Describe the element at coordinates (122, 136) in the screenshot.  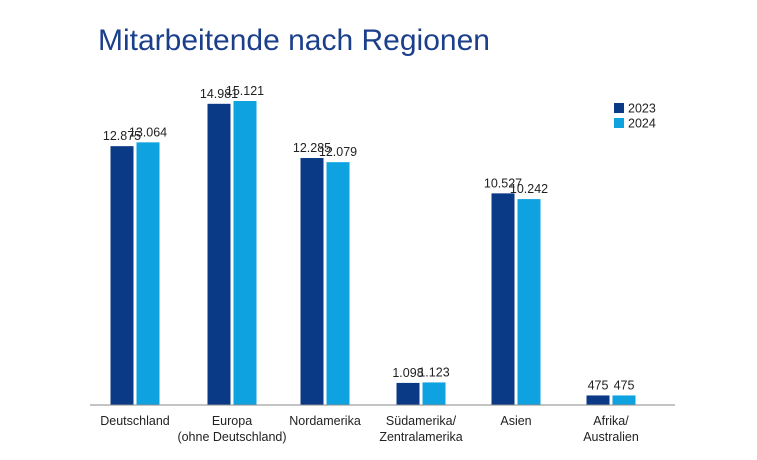
I see `value-label-2023-0: 12.875` at that location.